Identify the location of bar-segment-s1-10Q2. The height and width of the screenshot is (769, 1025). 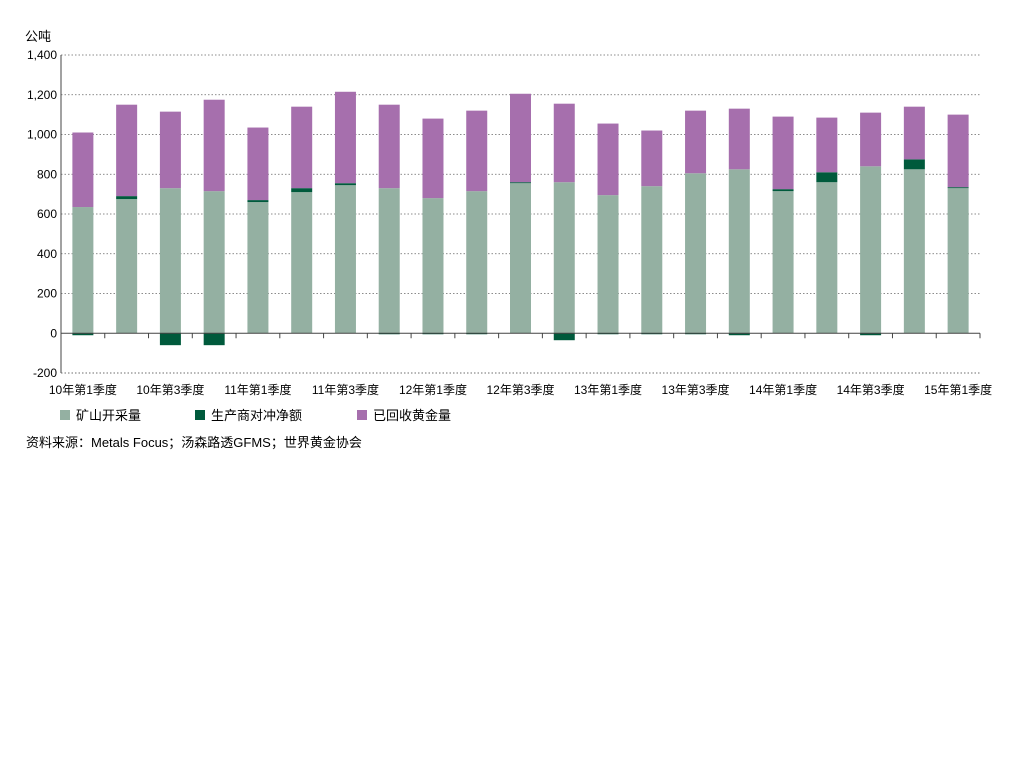
(127, 198).